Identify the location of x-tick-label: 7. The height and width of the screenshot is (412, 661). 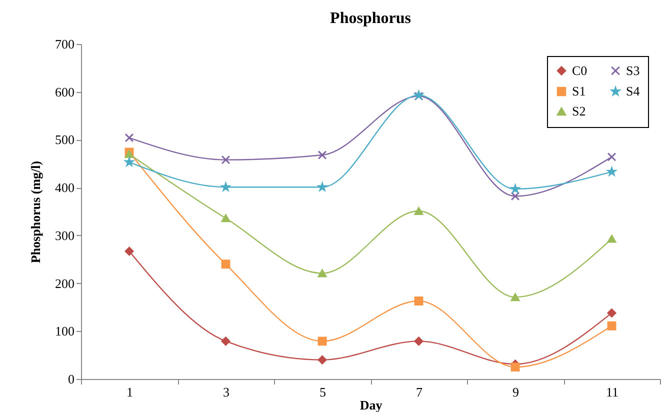
(419, 392).